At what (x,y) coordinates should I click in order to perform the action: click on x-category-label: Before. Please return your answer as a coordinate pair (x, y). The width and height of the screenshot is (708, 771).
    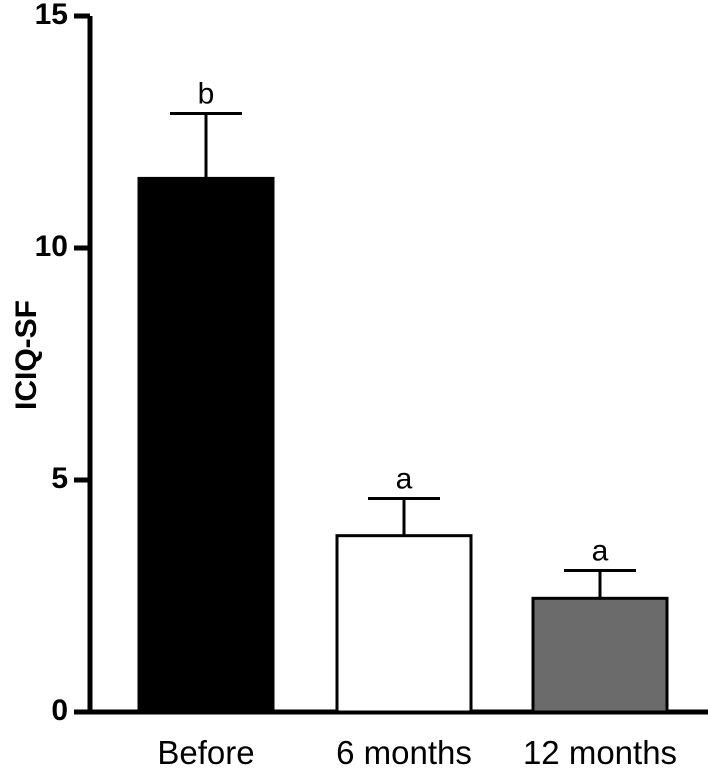
    Looking at the image, I should click on (205, 752).